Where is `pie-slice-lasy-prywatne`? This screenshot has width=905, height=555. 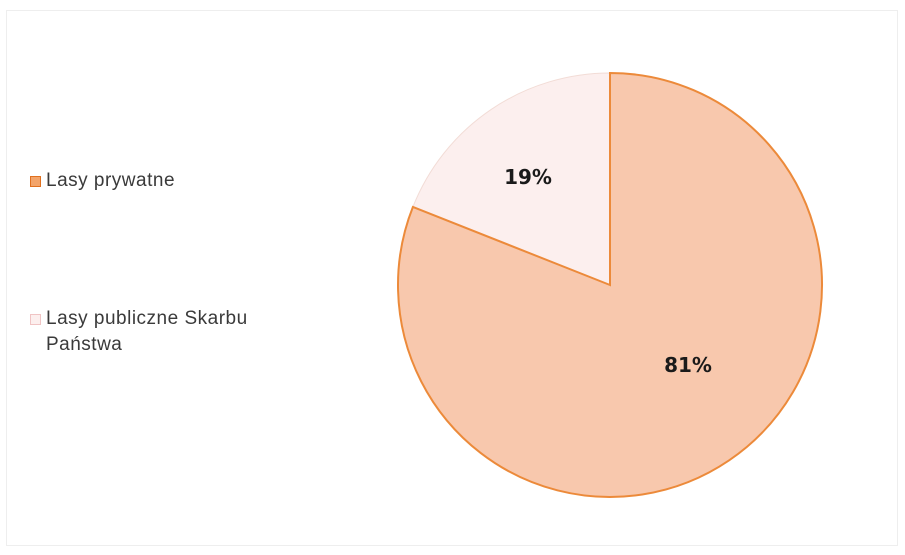
pie-slice-lasy-prywatne is located at coordinates (511, 179).